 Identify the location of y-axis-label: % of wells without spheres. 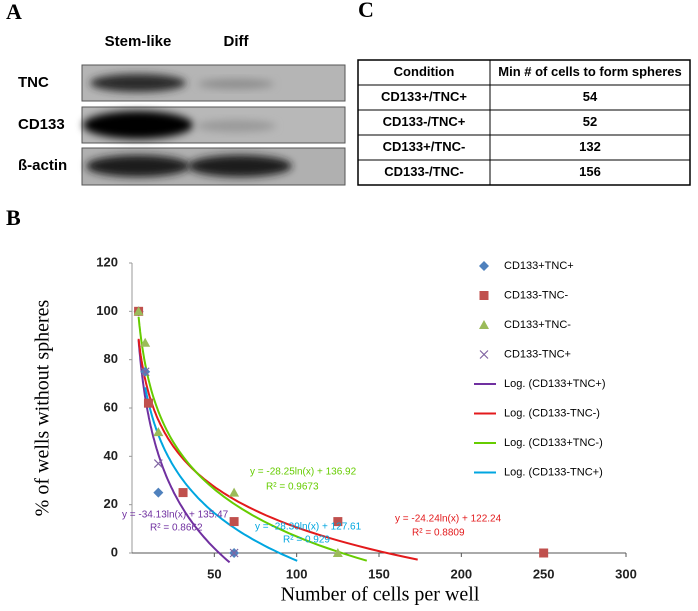
(43, 407).